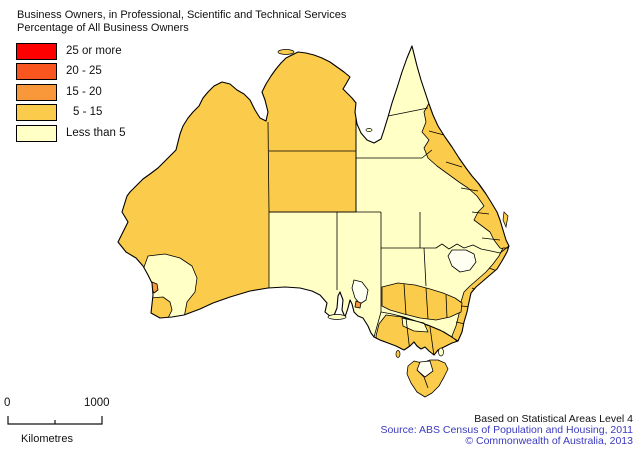  I want to click on region-adelaide-hills, so click(360, 292).